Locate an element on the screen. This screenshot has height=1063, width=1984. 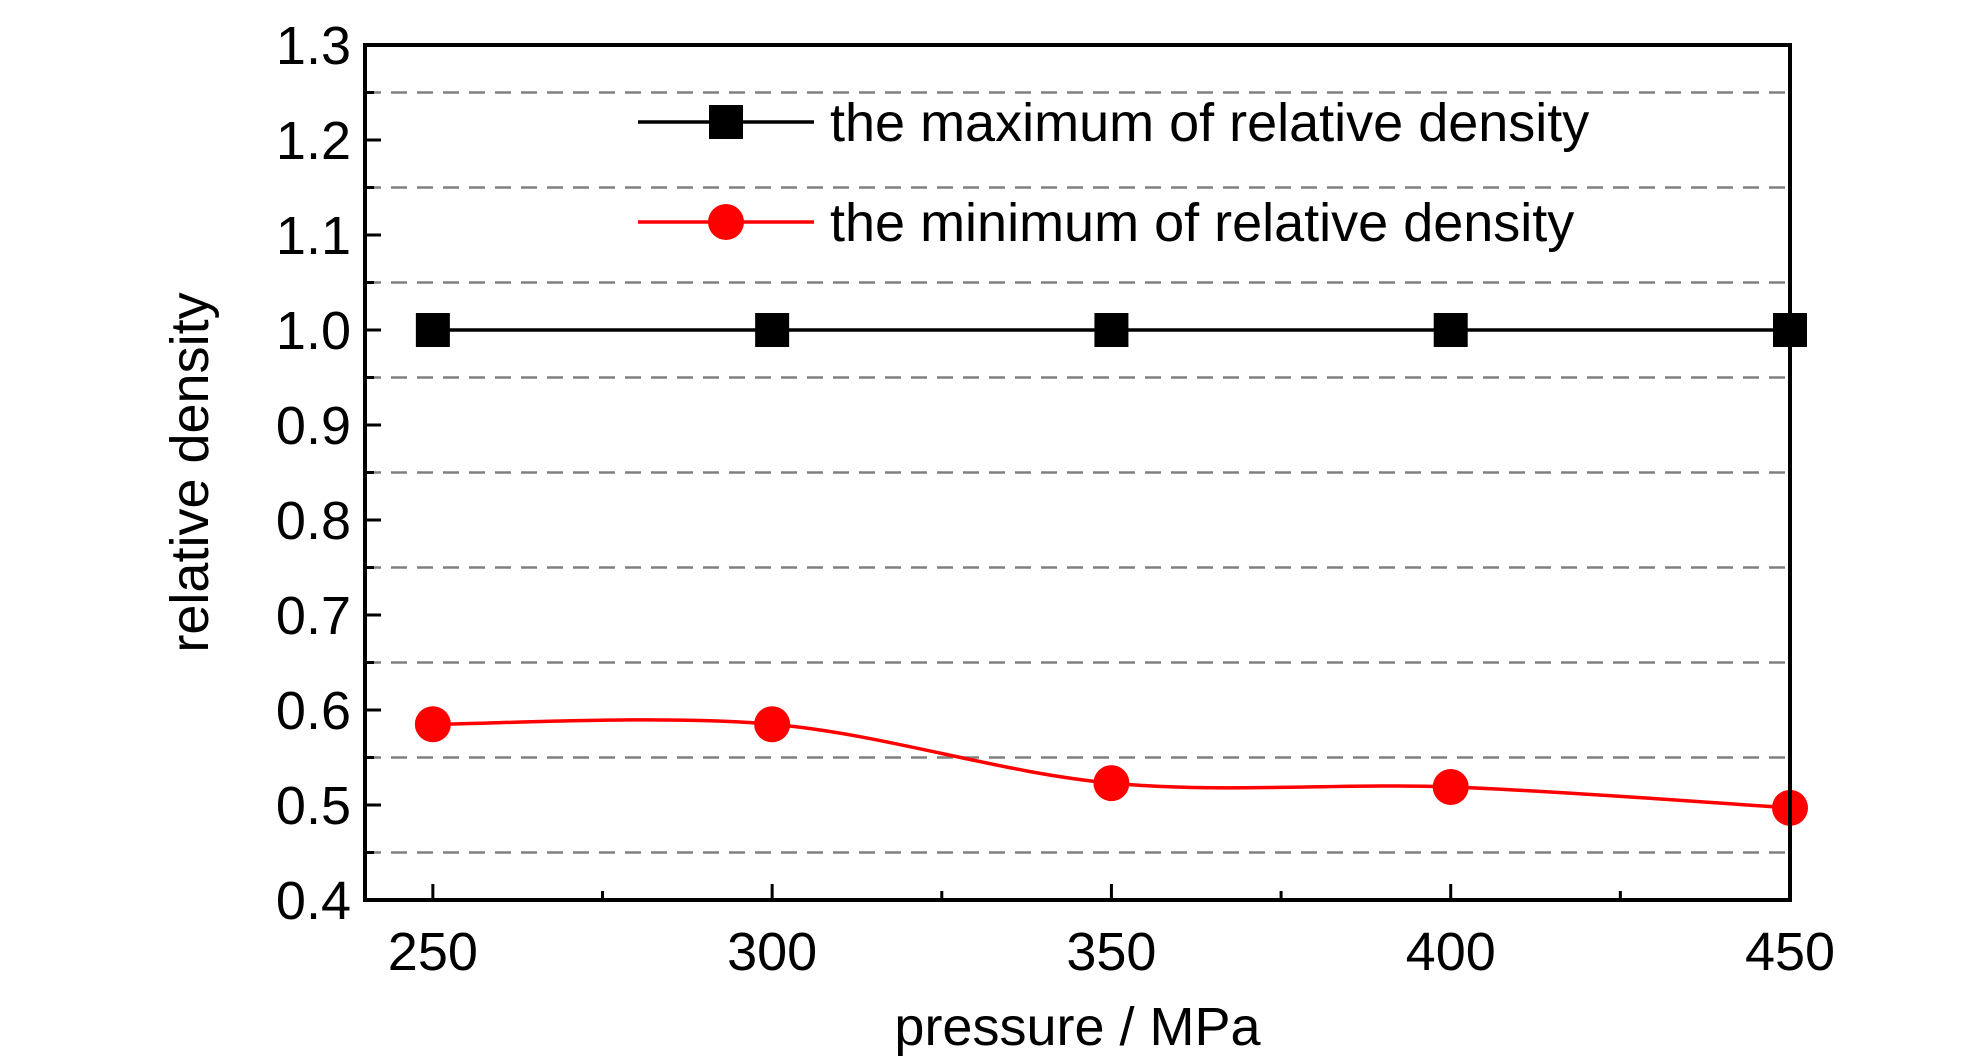
series-maximum is located at coordinates (1111, 330).